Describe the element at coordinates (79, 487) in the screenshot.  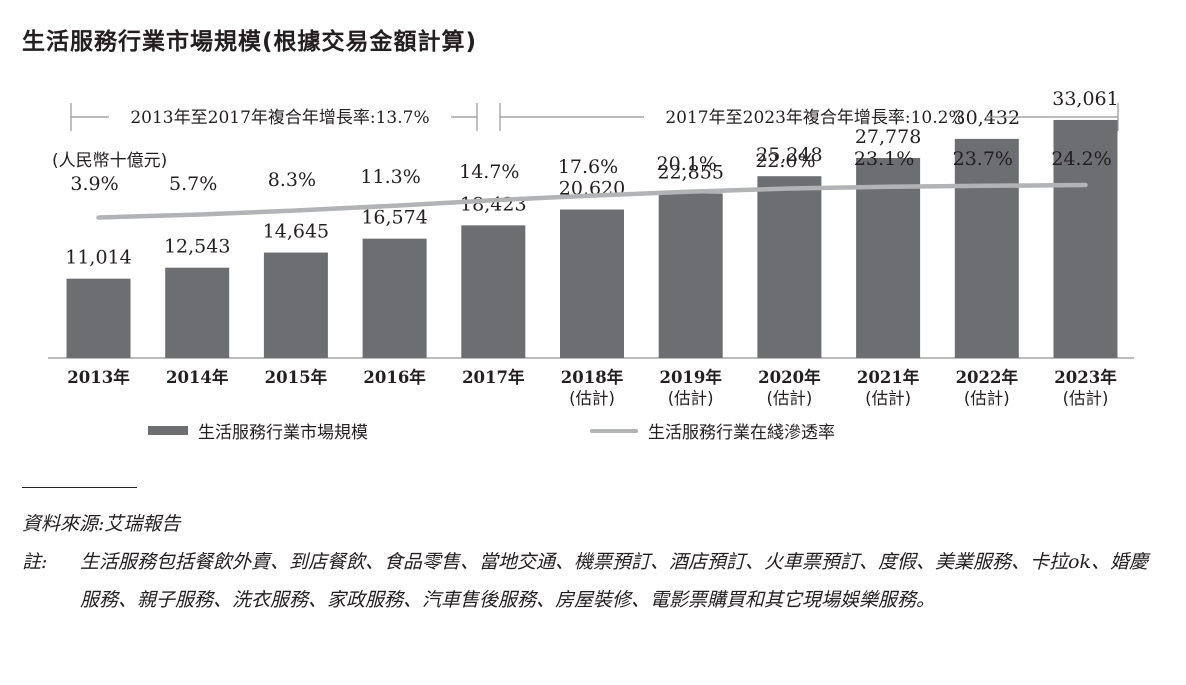
I see `notes-divider` at that location.